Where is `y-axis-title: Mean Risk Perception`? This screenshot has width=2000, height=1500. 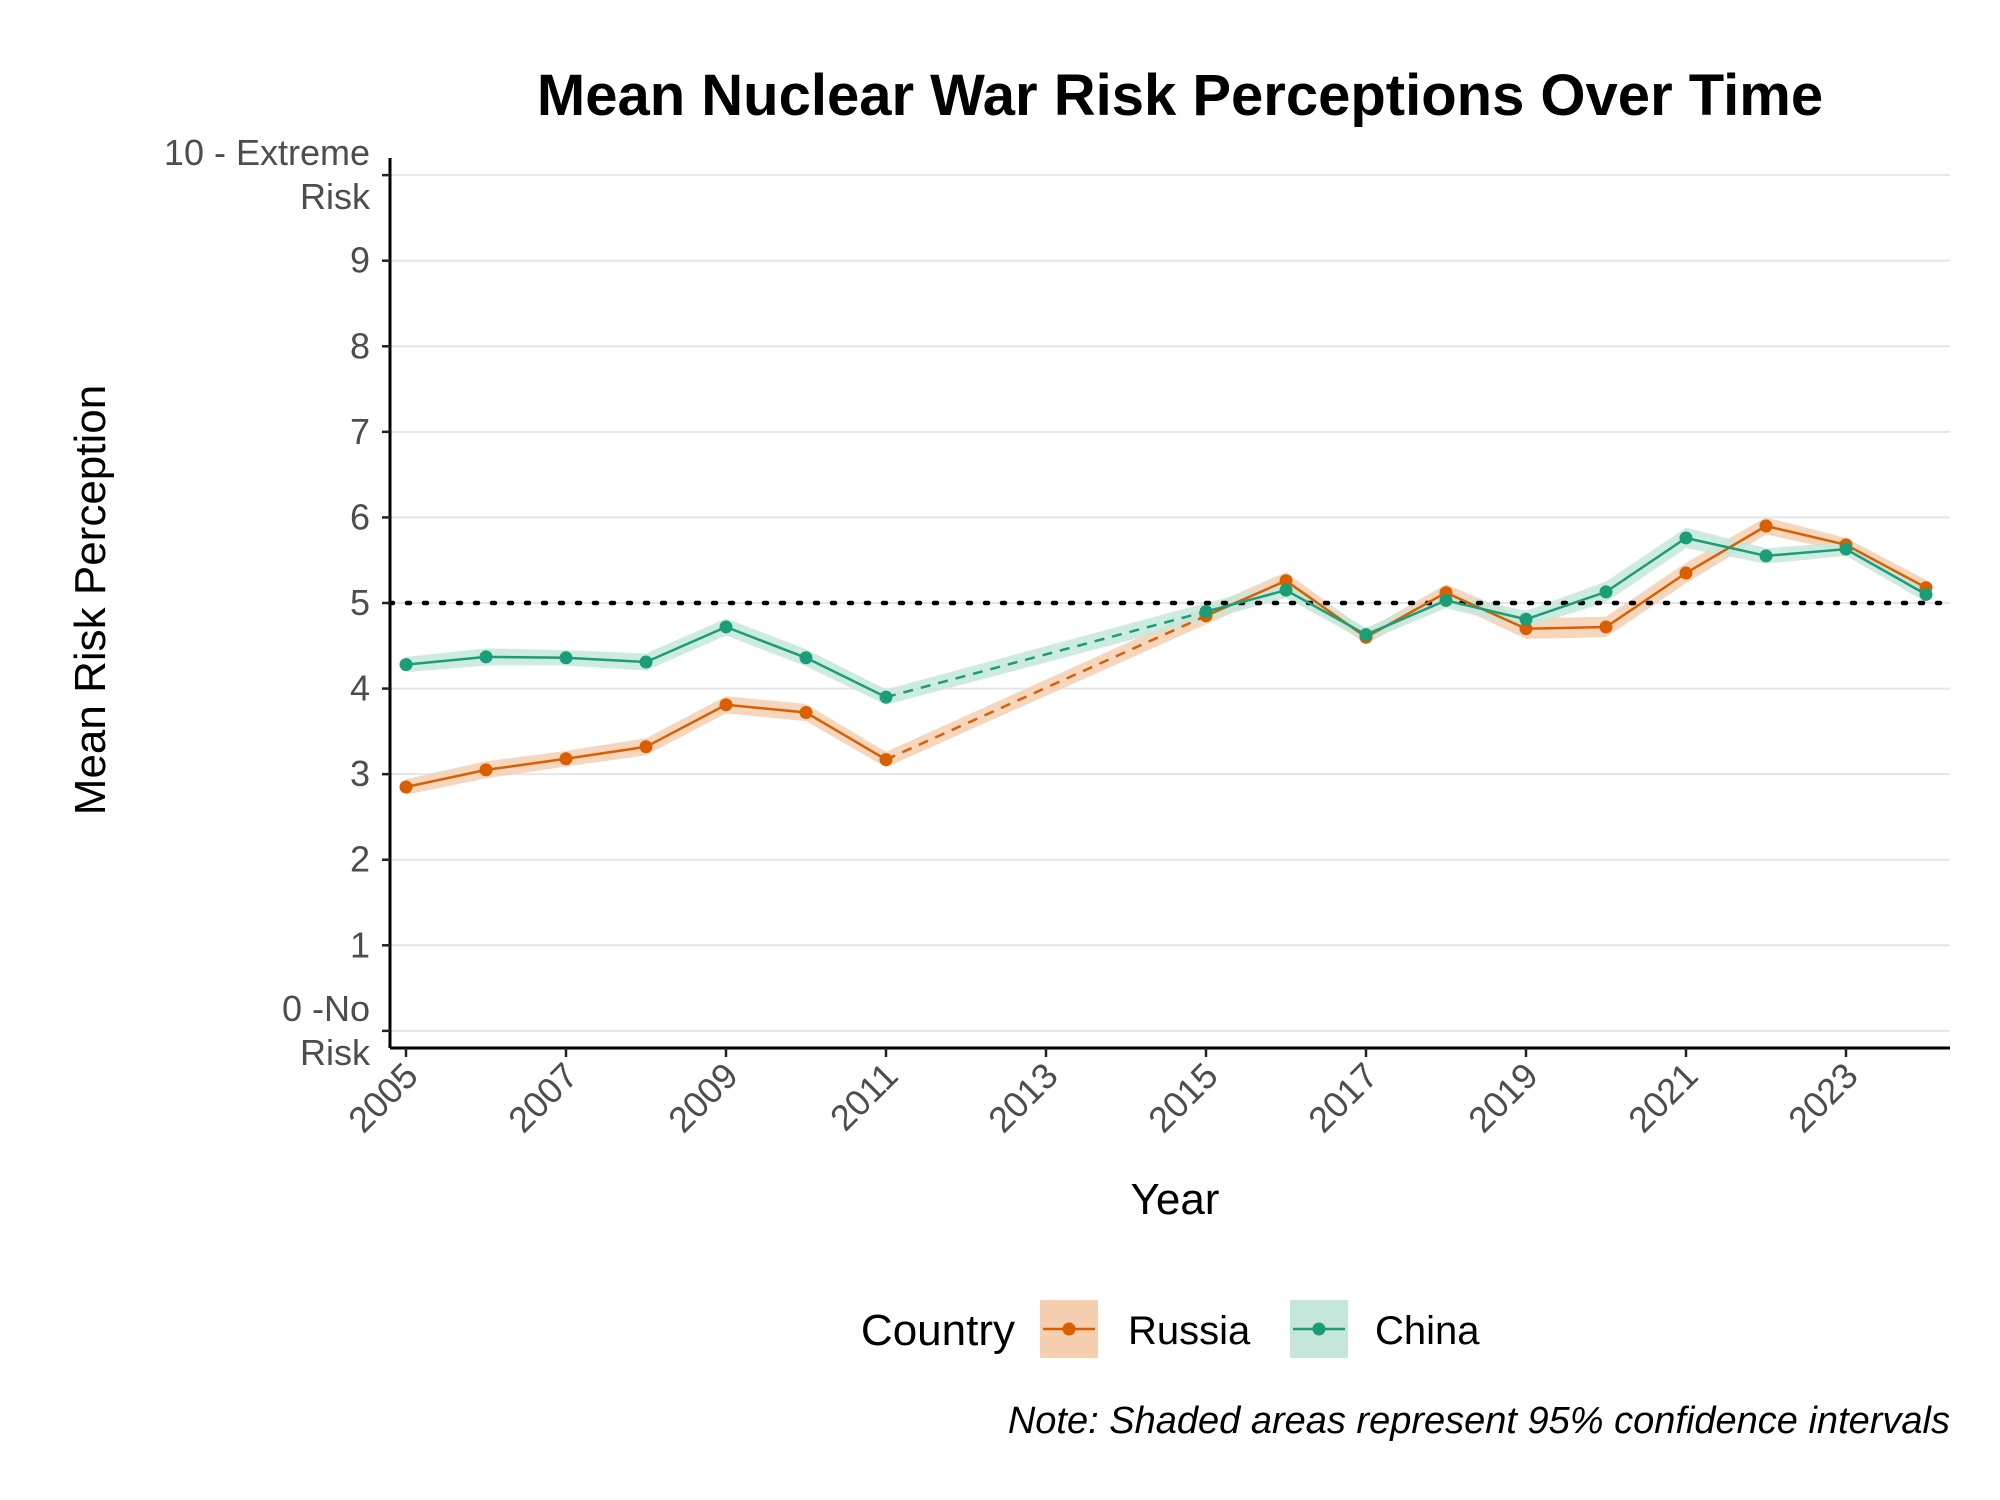 y-axis-title: Mean Risk Perception is located at coordinates (90, 600).